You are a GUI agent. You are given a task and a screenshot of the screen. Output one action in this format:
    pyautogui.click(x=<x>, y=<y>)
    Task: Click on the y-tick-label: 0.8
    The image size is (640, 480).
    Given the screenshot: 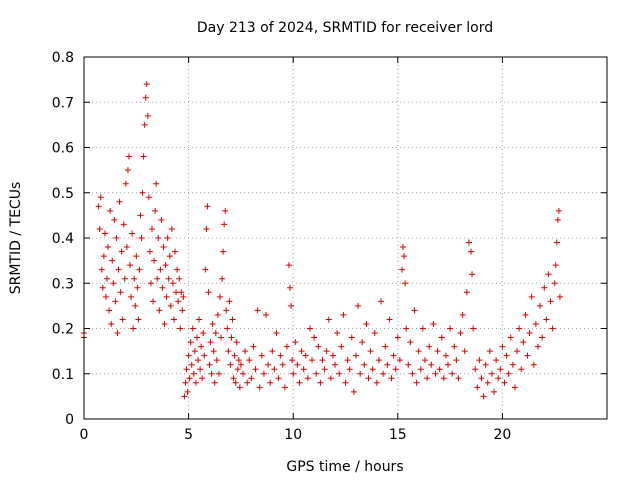 What is the action you would take?
    pyautogui.click(x=63, y=58)
    